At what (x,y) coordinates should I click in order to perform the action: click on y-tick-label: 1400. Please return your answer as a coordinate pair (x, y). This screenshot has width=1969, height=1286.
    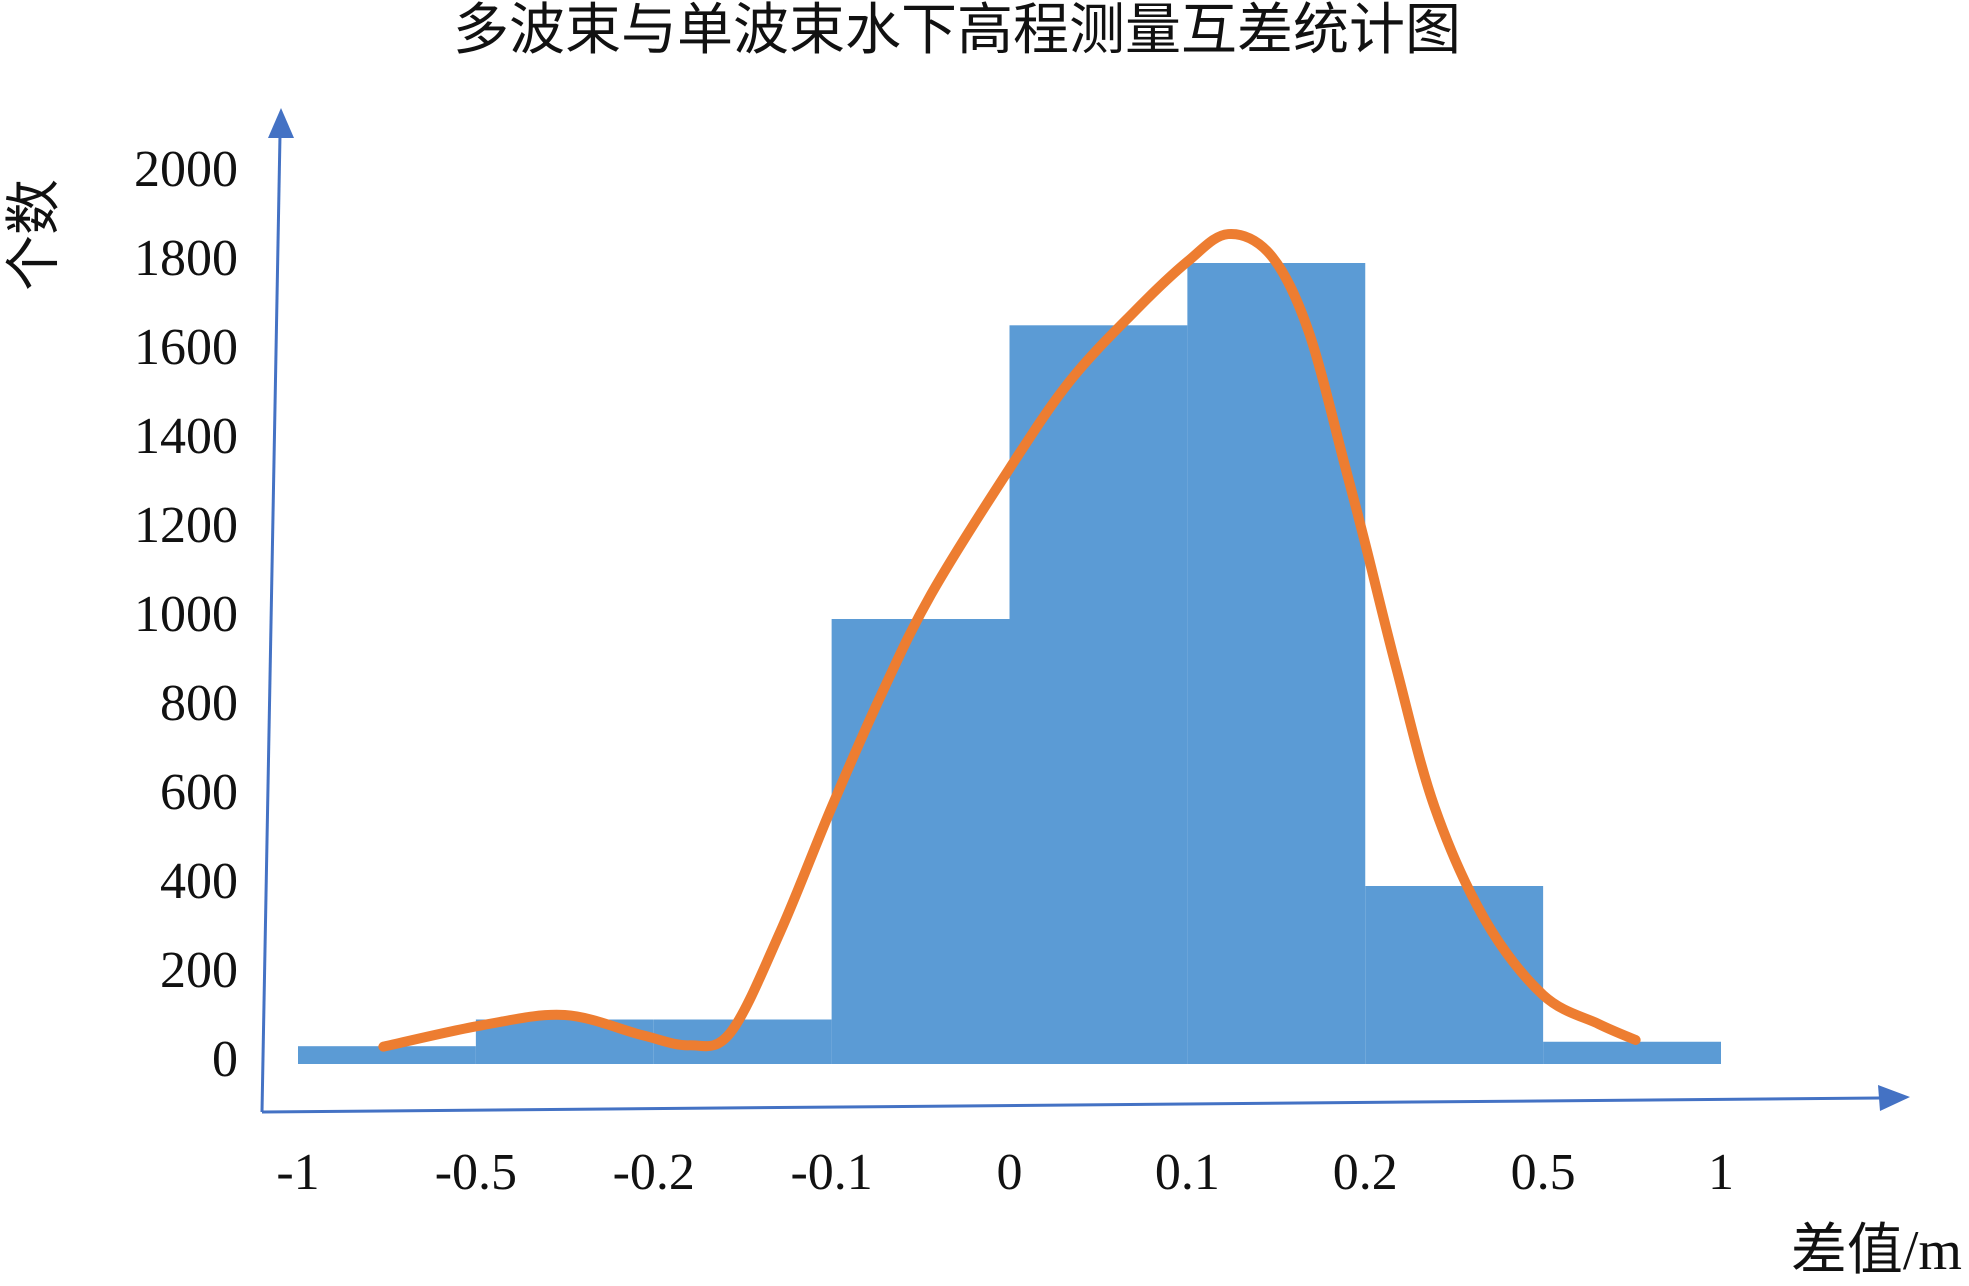
    Looking at the image, I should click on (186, 436).